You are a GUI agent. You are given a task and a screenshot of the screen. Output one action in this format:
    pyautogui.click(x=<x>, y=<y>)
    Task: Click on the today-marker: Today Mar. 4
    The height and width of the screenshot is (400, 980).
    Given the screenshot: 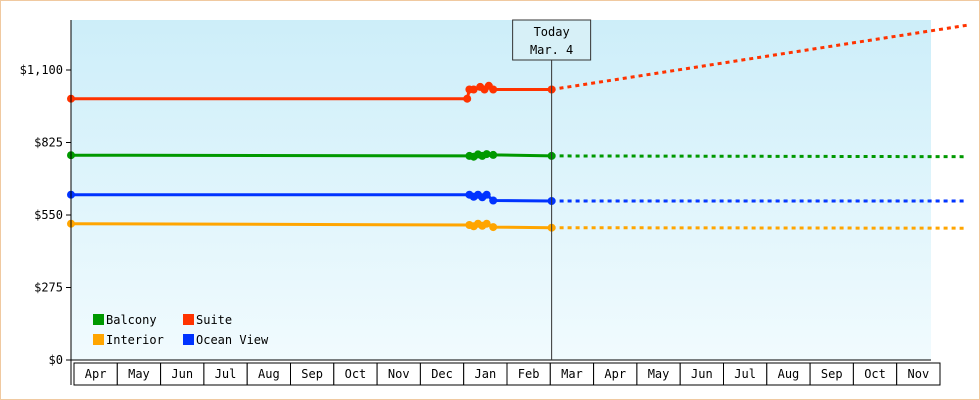 What is the action you would take?
    pyautogui.click(x=552, y=189)
    